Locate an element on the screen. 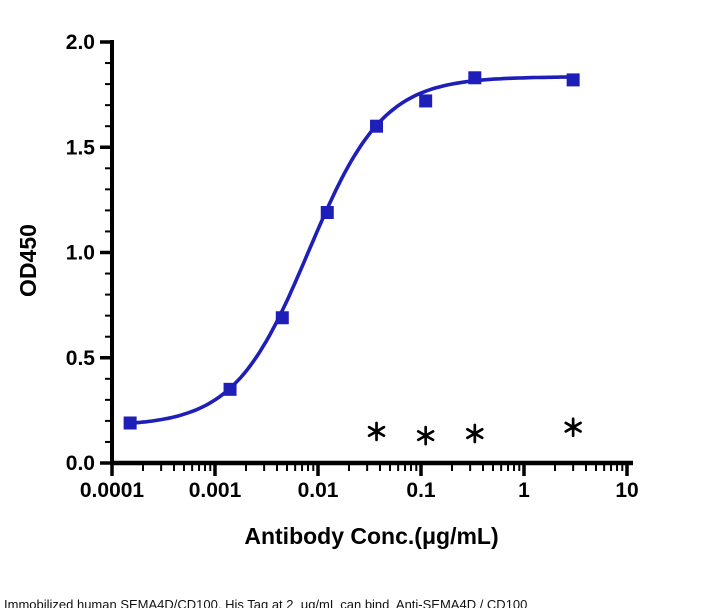 This screenshot has width=714, height=608. x-tick-label: 0.001 is located at coordinates (215, 490).